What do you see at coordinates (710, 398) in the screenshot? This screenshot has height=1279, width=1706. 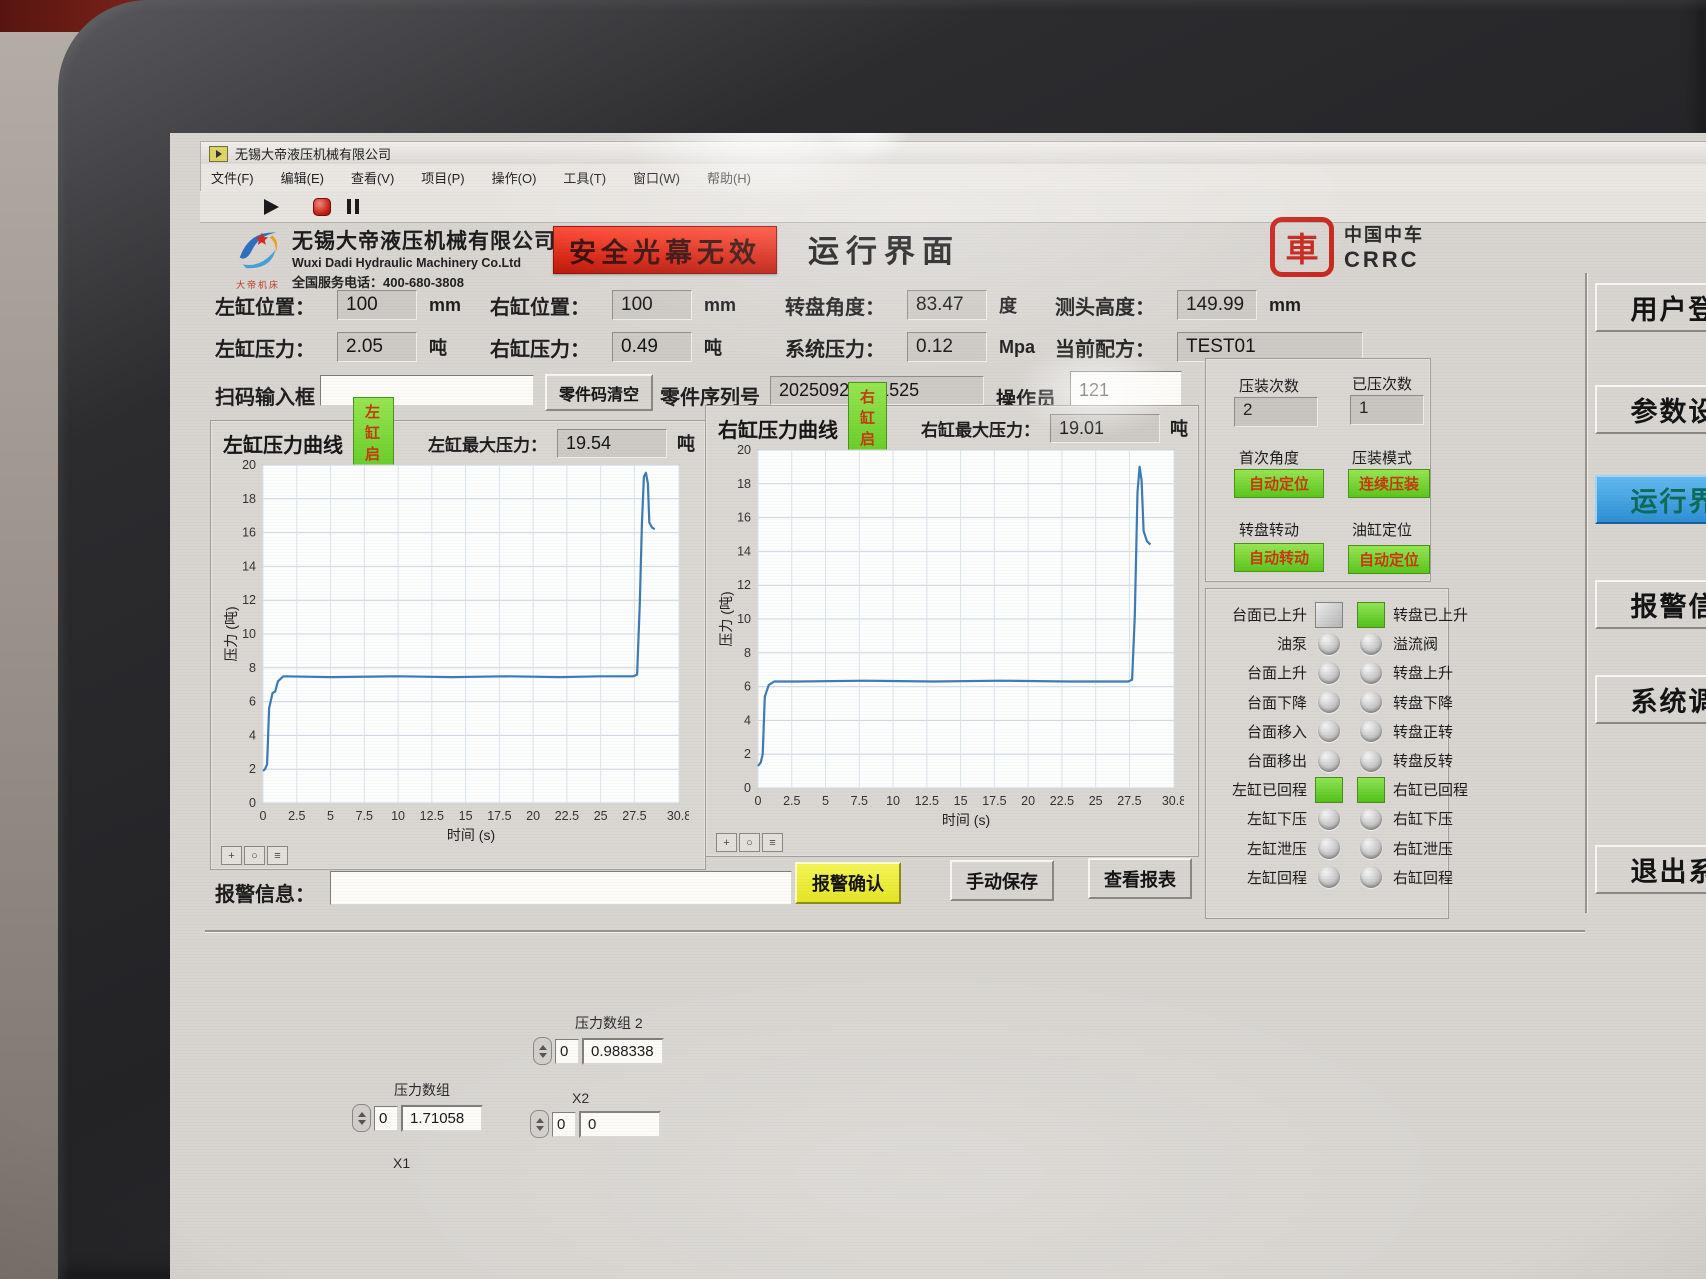 I see `serial-number-label: 零件序列号` at bounding box center [710, 398].